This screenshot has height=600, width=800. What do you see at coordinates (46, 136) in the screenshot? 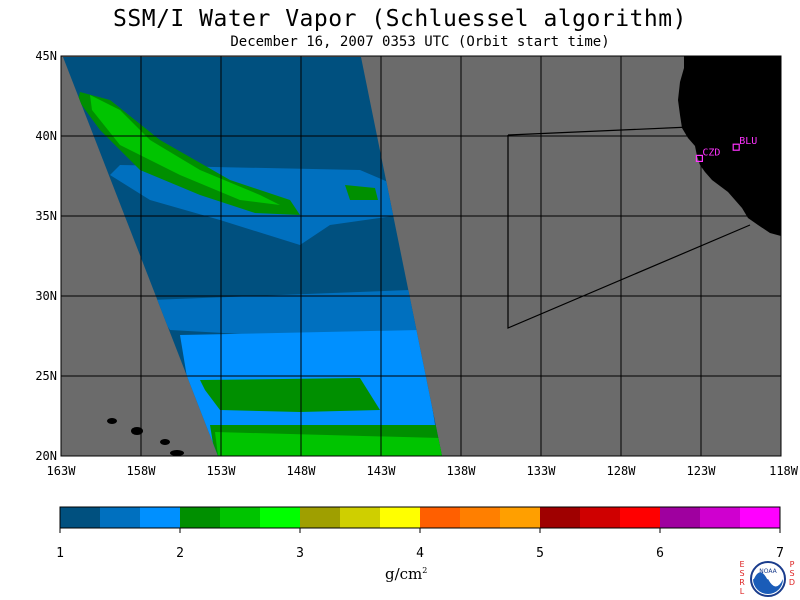
I see `lat-tick-label: 40N` at bounding box center [46, 136].